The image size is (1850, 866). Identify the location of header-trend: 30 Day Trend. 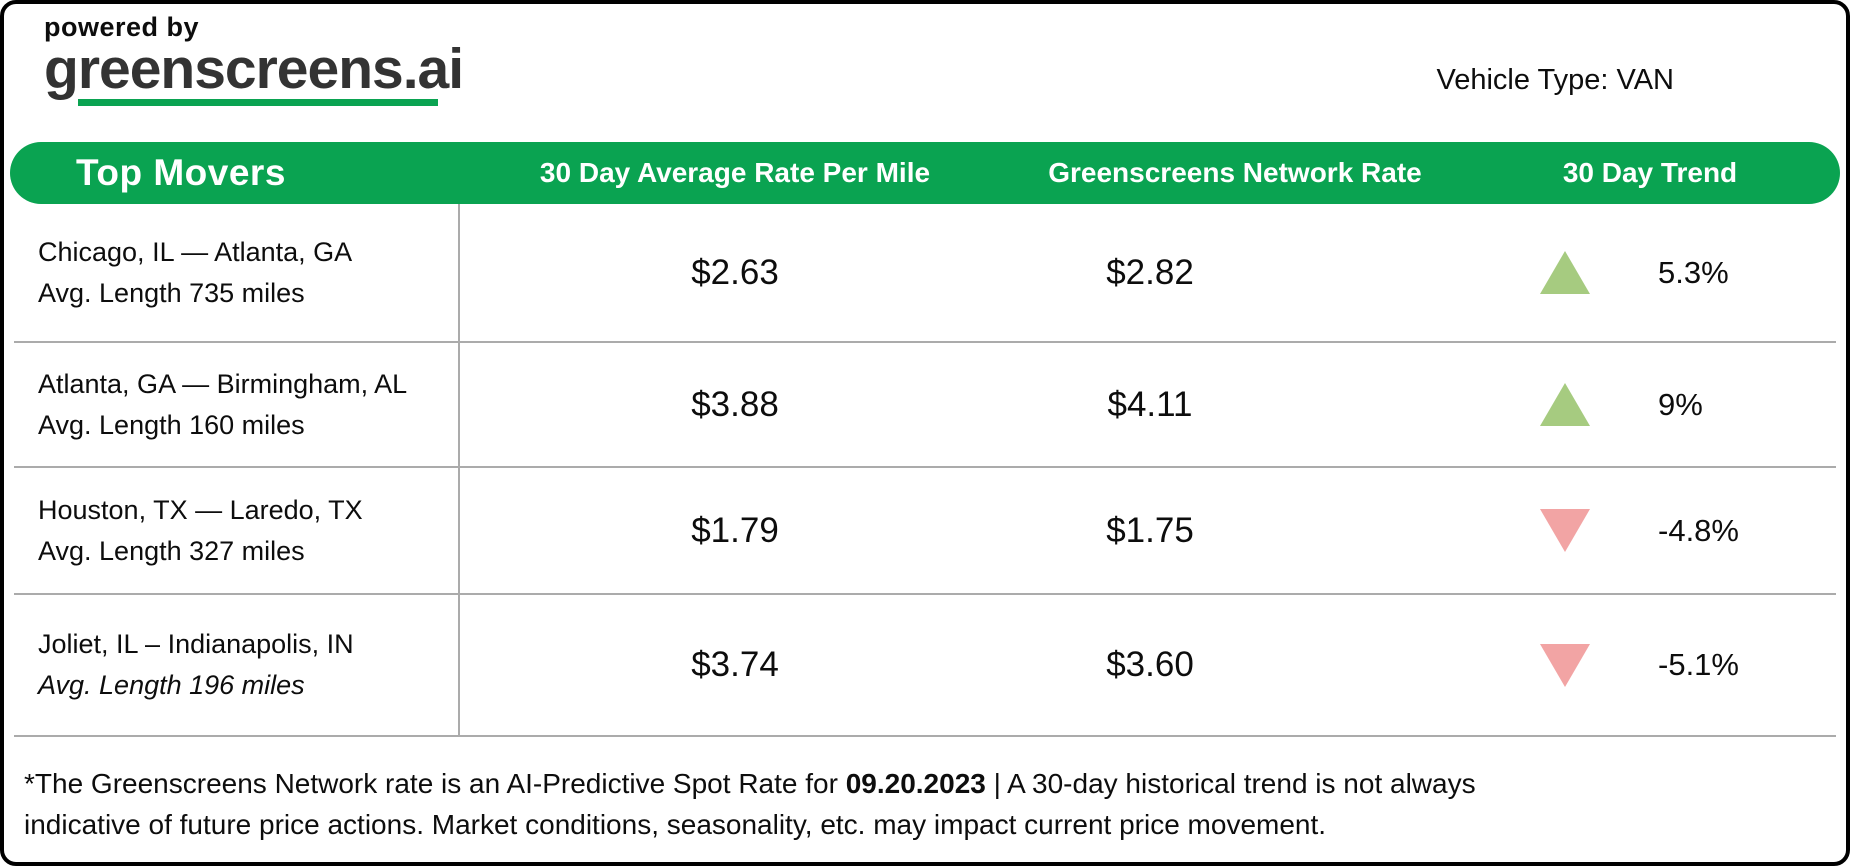
(1650, 172).